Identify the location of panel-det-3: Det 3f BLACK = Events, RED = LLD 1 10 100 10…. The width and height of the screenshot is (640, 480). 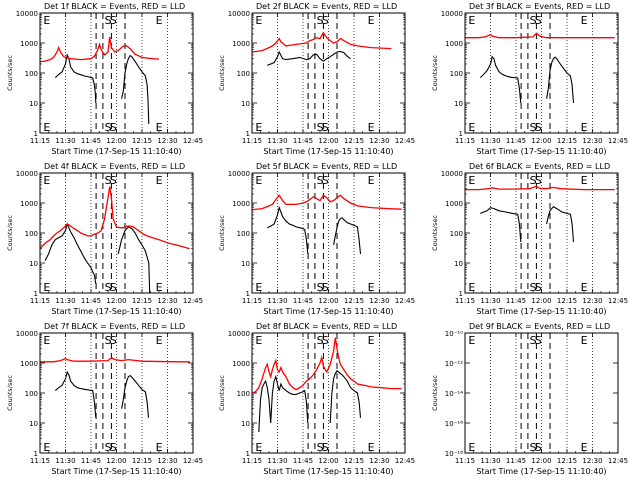
(529, 79).